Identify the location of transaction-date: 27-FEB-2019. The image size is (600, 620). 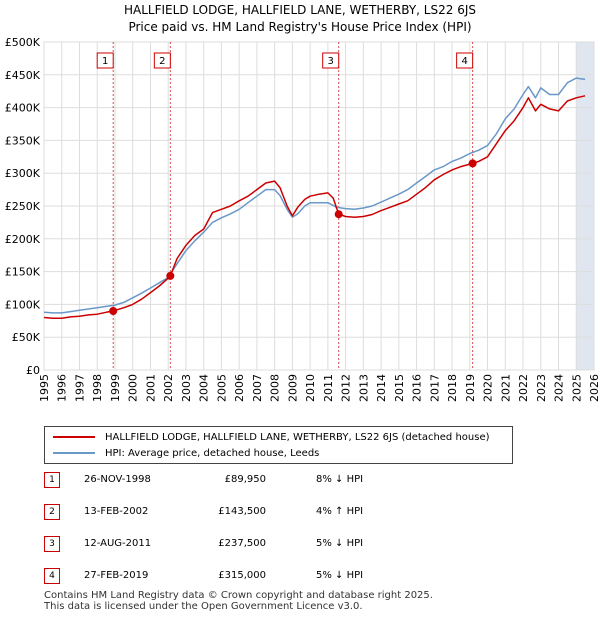
(116, 575).